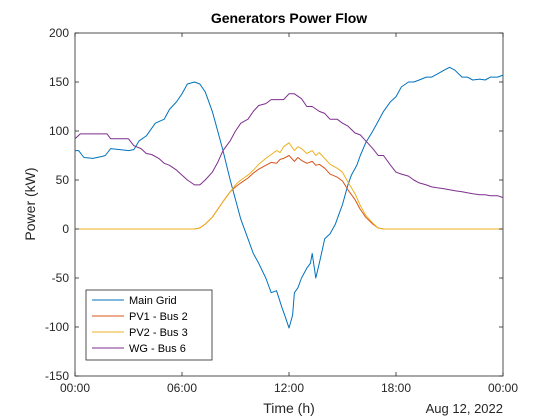 This screenshot has height=420, width=560. I want to click on y-tick-label: -100, so click(57, 327).